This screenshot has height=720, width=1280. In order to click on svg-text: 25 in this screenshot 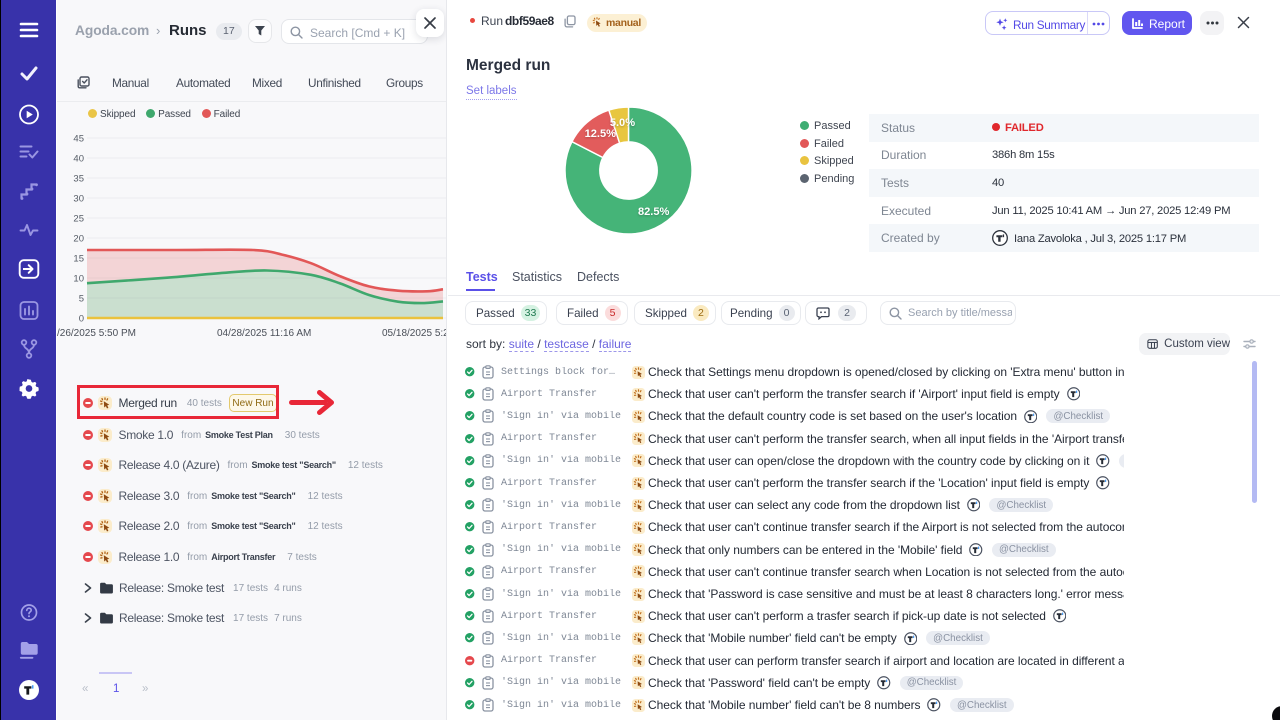, I will do `click(78, 219)`.